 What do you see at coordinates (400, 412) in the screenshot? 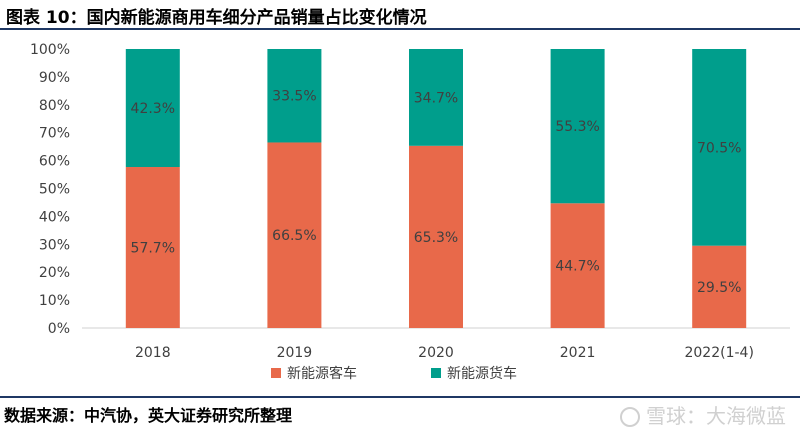
I see `source-bar: 数据来源：中汽协，英大证券研究所整理 雪球：大海微蓝` at bounding box center [400, 412].